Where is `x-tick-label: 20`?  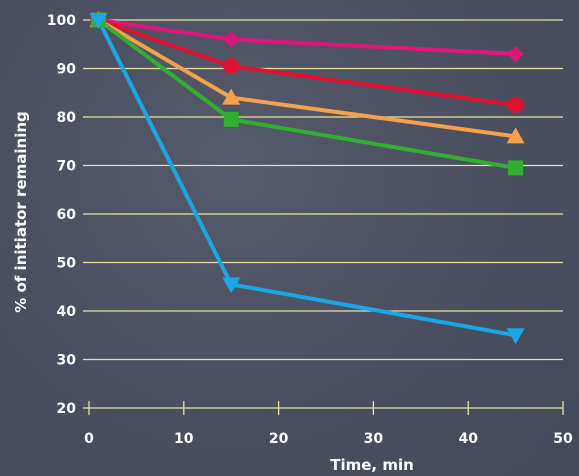 x-tick-label: 20 is located at coordinates (279, 439).